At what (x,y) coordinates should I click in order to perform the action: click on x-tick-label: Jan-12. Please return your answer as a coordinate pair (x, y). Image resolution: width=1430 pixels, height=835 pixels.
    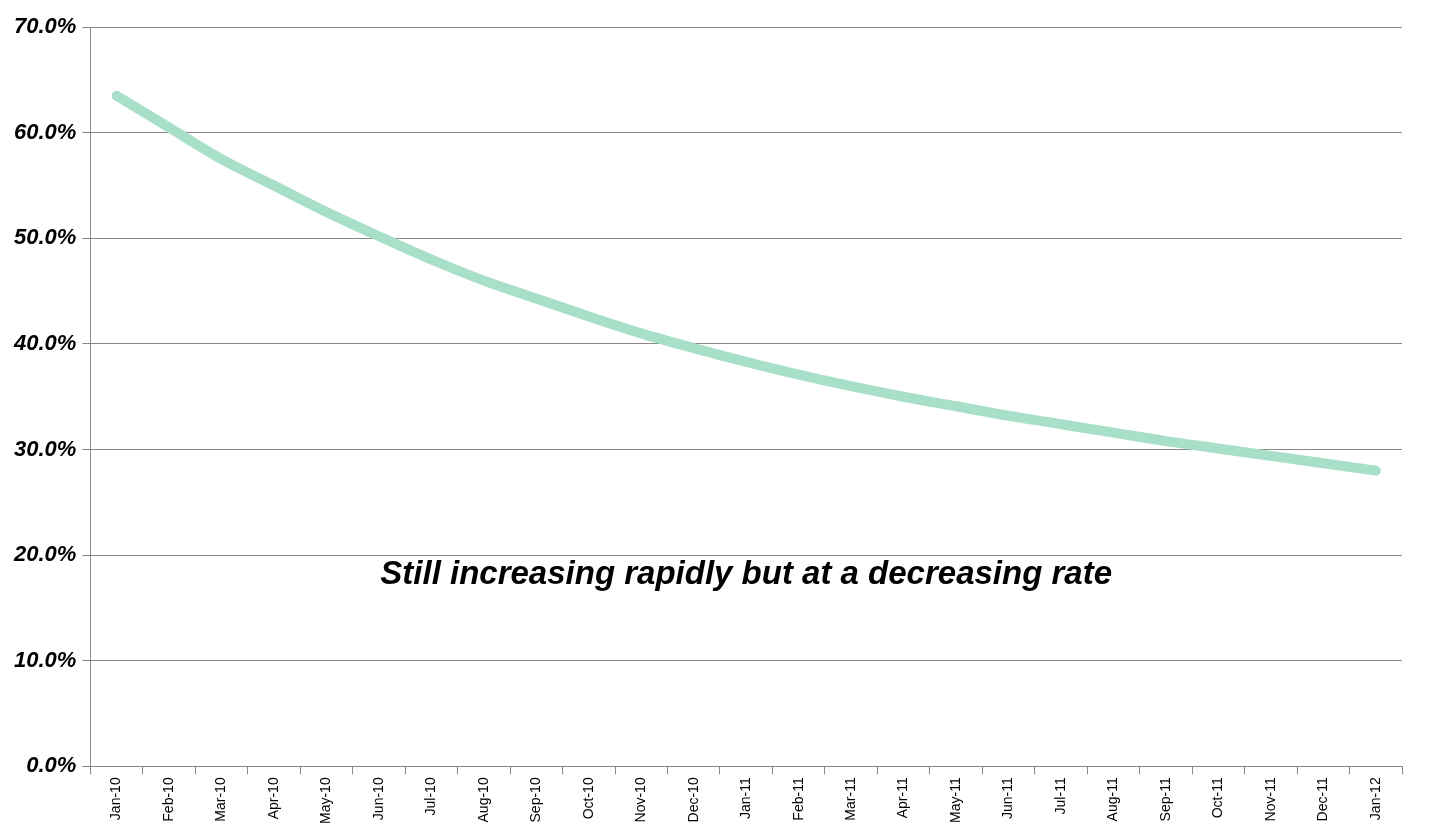
    Looking at the image, I should click on (1374, 799).